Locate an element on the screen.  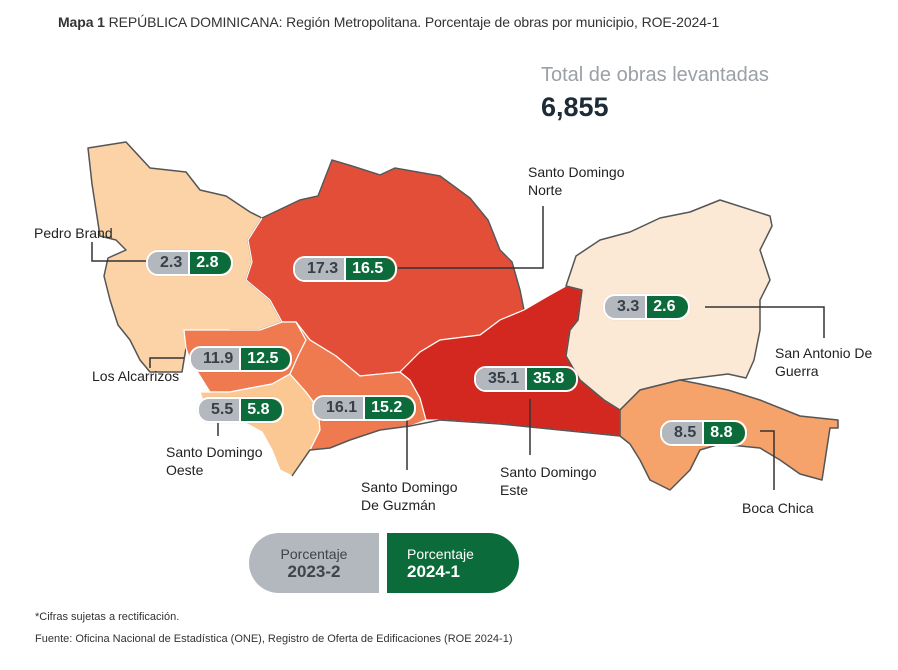
label-line: Este is located at coordinates (514, 490).